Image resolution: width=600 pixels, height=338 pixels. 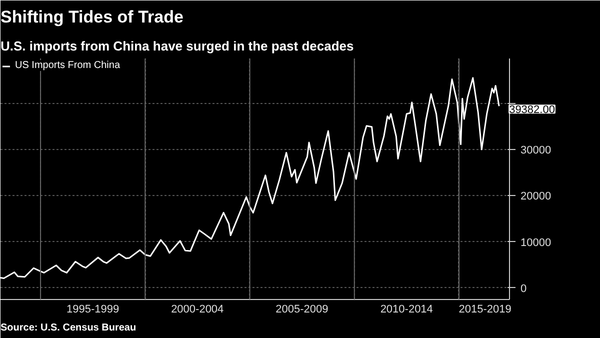 I want to click on x-tick-label: 1995-1999, so click(x=93, y=310).